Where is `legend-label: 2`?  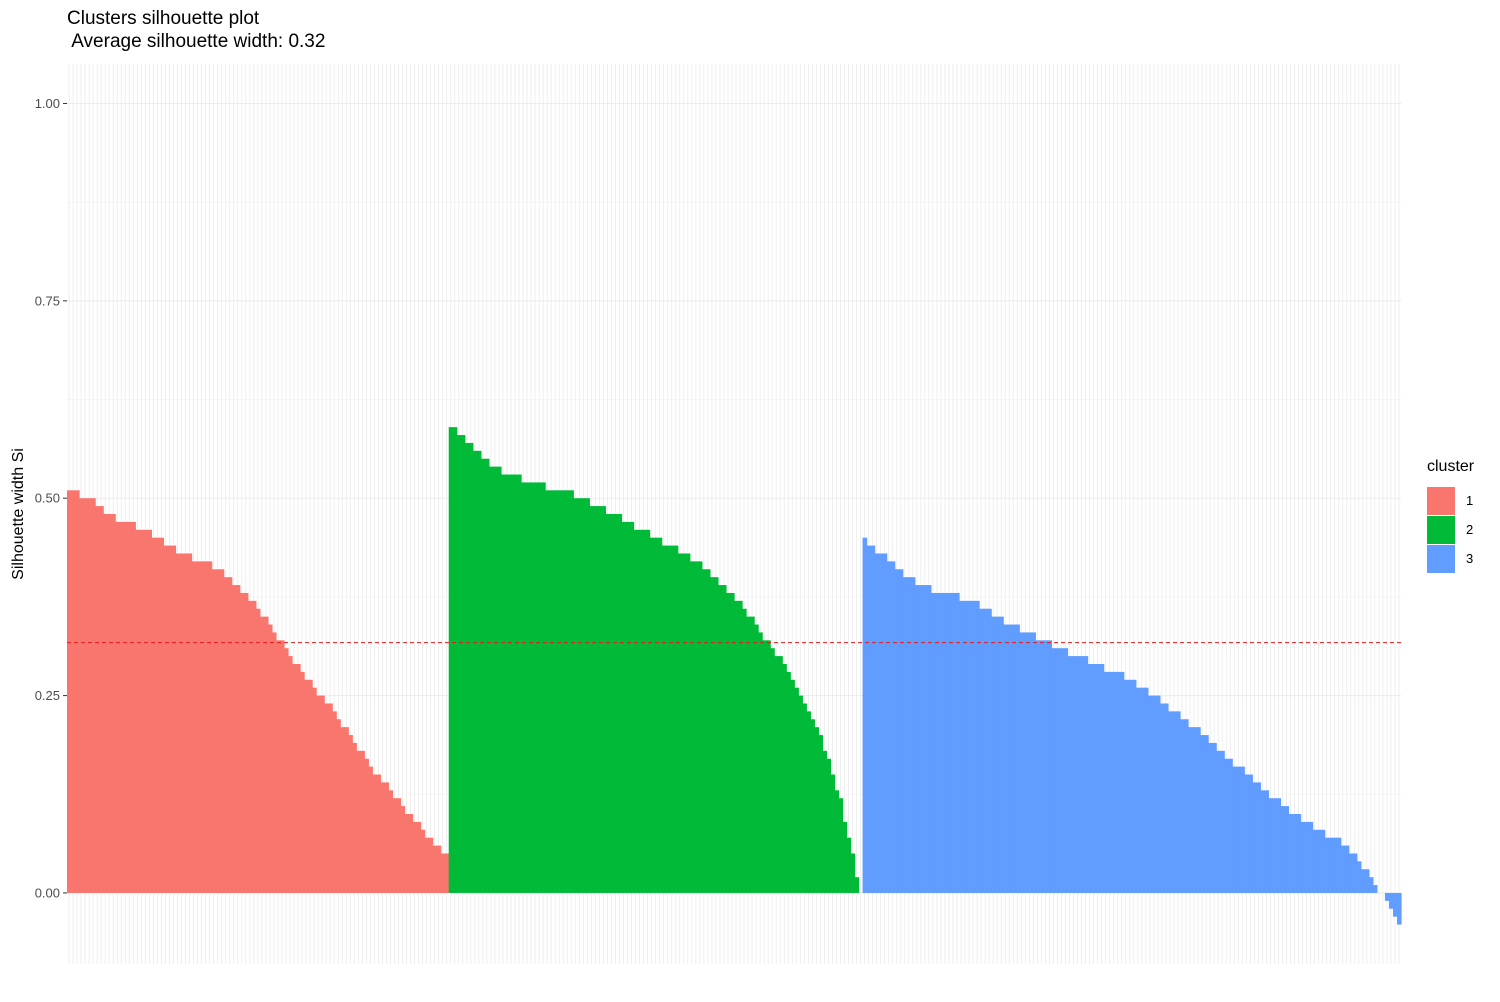
legend-label: 2 is located at coordinates (1470, 529).